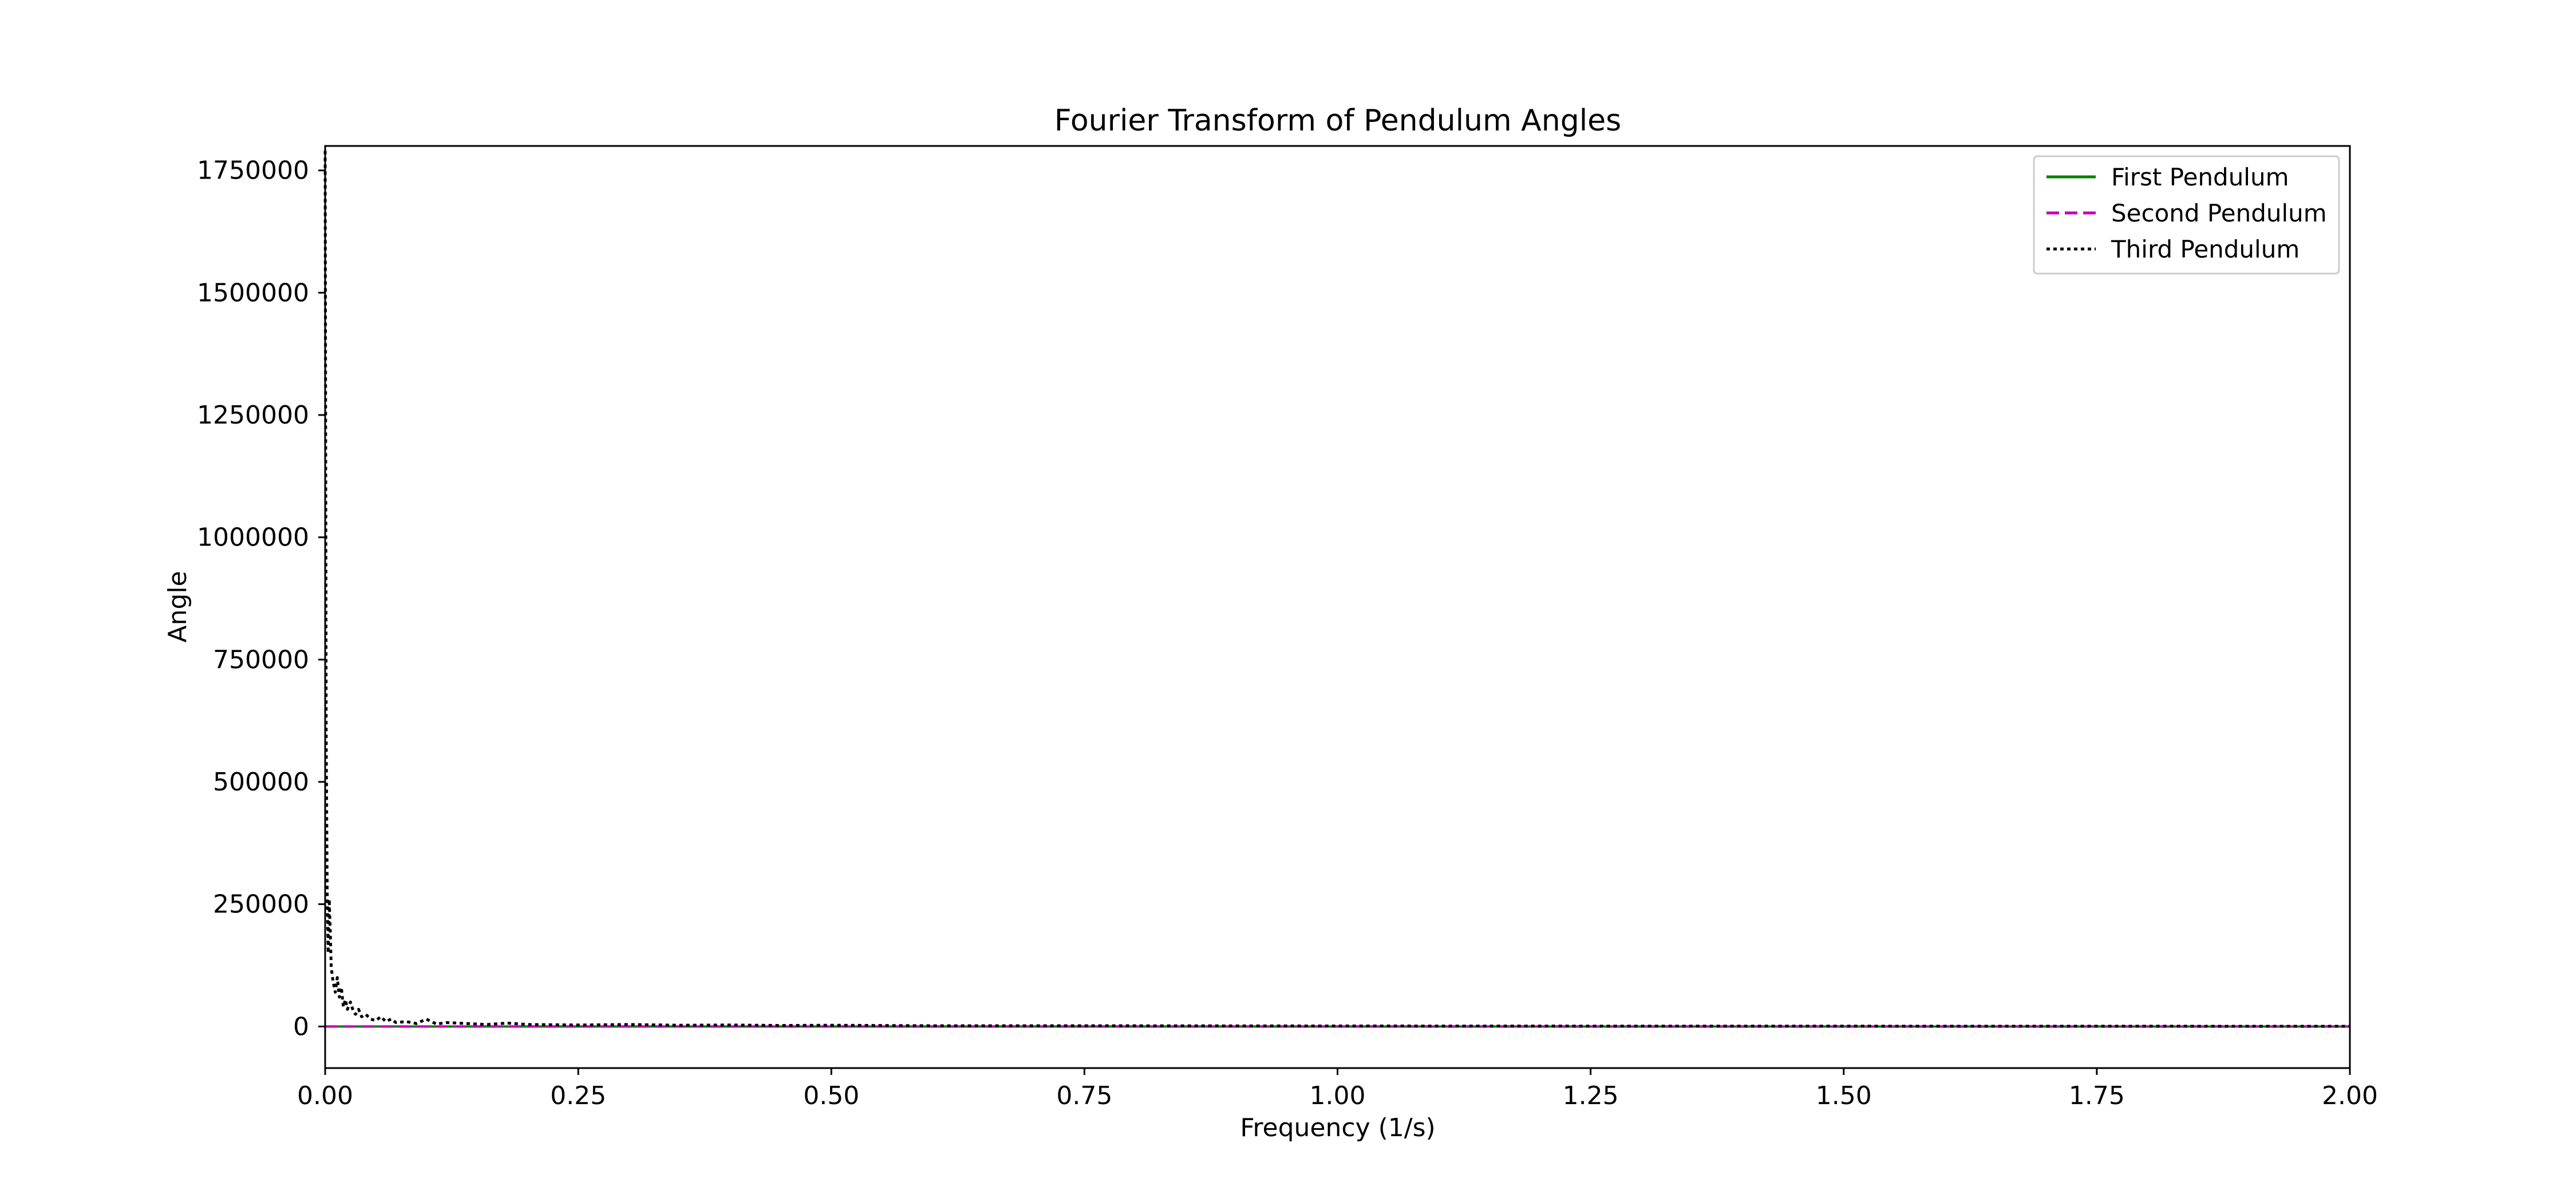 The width and height of the screenshot is (2576, 1202). I want to click on x-tick-label: 1.50, so click(1844, 1096).